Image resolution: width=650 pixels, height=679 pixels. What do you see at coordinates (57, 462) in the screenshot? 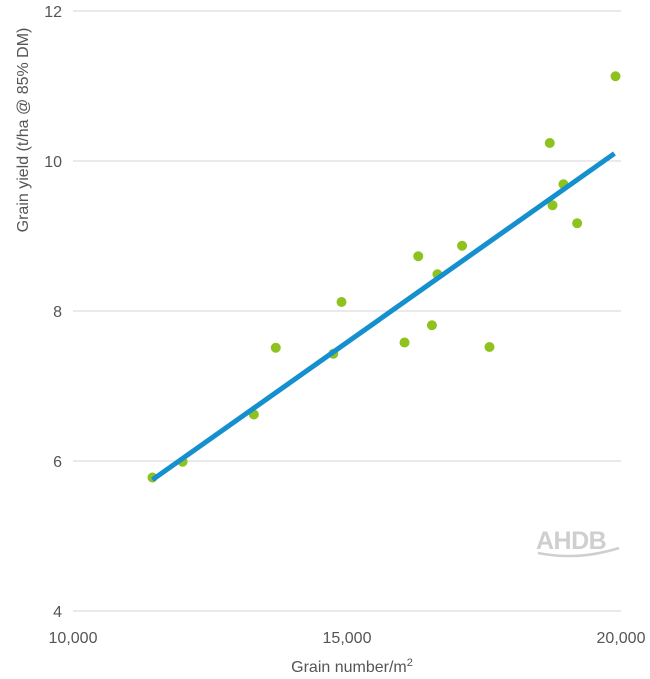
I see `y-tick-label: 6` at bounding box center [57, 462].